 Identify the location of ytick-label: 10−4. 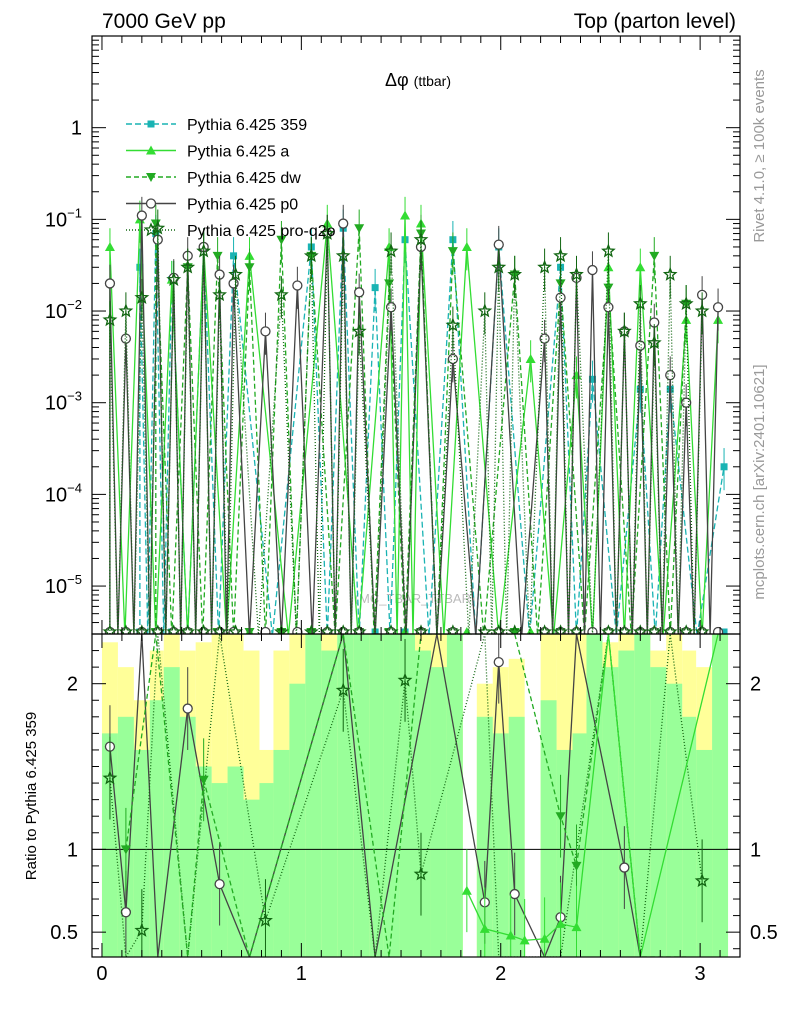
(63, 493).